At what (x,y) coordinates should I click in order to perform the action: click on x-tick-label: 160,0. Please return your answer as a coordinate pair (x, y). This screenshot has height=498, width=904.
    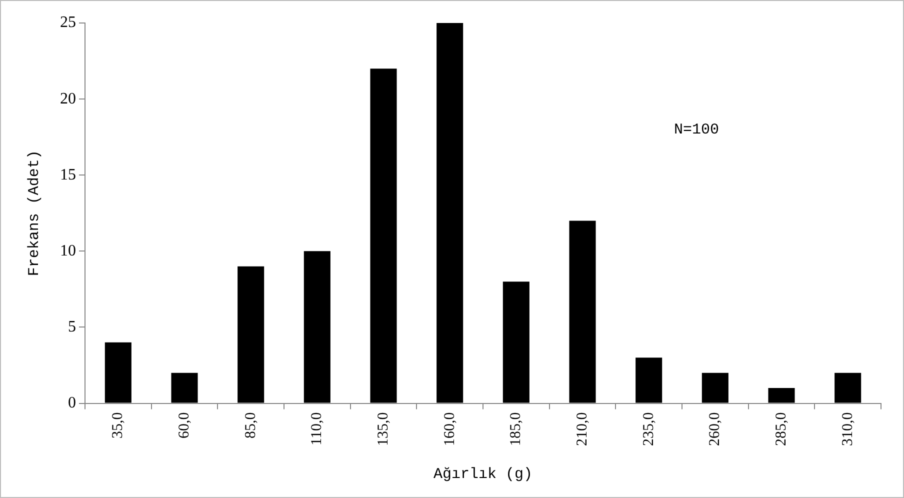
    Looking at the image, I should click on (450, 429).